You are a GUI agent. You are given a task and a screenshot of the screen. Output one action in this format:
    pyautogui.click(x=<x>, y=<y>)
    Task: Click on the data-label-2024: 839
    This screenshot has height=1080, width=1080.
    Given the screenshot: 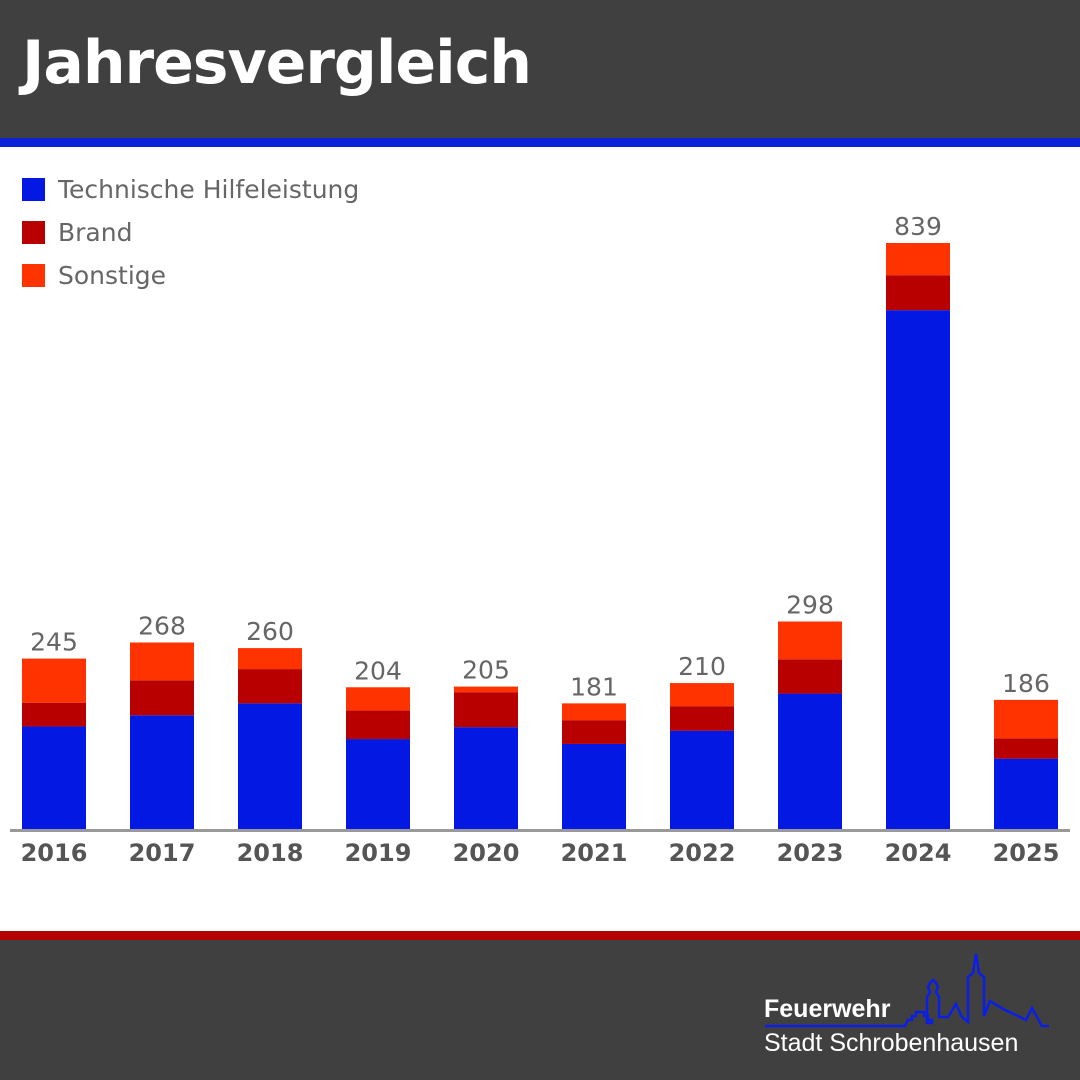 What is the action you would take?
    pyautogui.click(x=918, y=226)
    